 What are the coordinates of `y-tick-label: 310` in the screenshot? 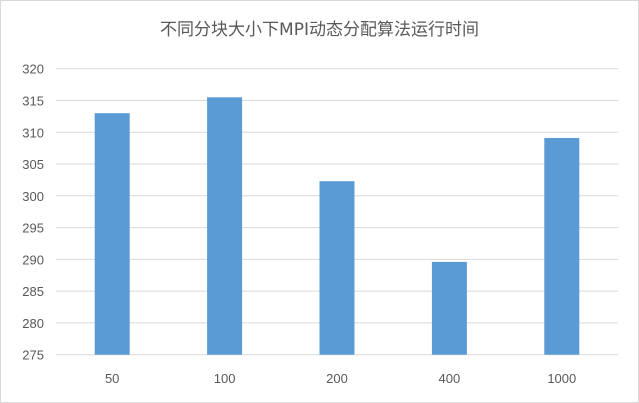 It's located at (33, 132).